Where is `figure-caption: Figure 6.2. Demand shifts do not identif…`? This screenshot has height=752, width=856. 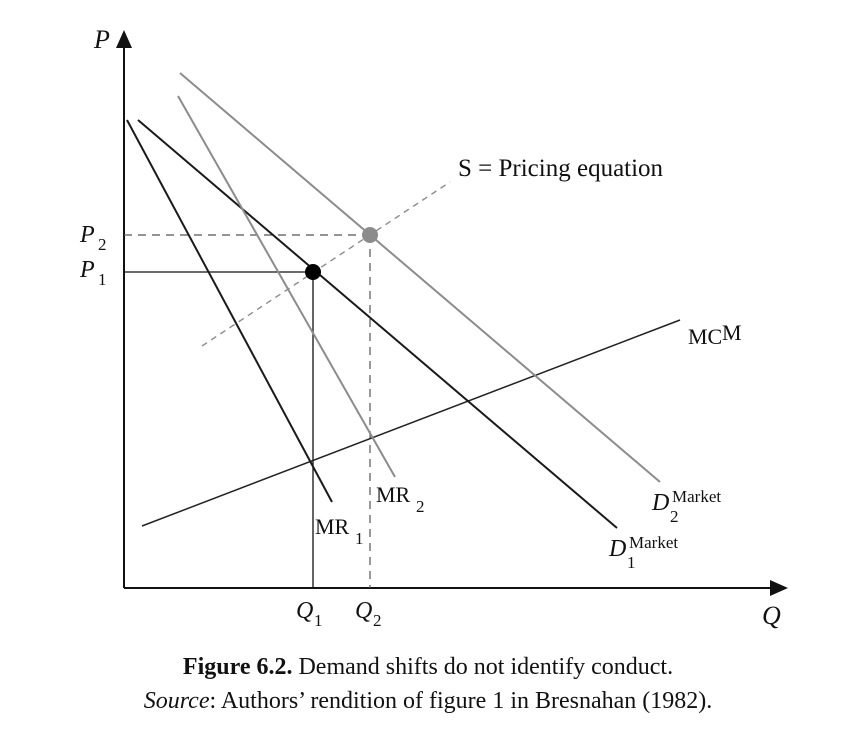 figure-caption: Figure 6.2. Demand shifts do not identif… is located at coordinates (428, 667).